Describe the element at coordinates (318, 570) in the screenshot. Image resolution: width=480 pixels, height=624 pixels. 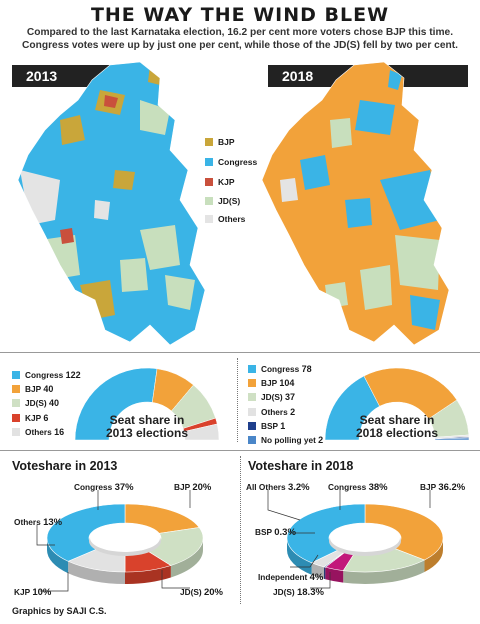
I see `donut-side-all-others` at that location.